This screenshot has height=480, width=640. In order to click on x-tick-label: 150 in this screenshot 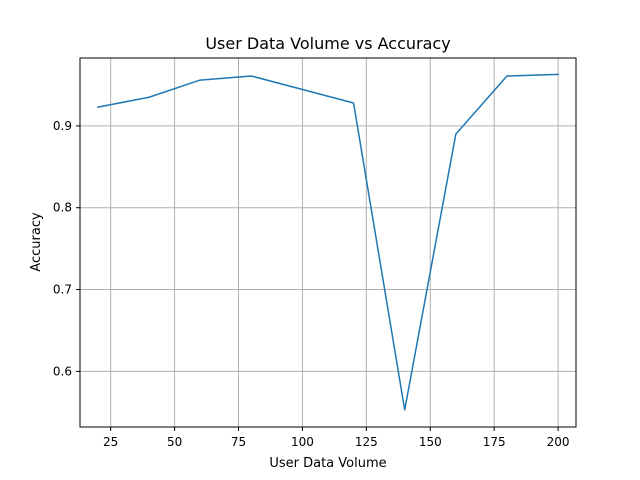, I will do `click(430, 442)`.